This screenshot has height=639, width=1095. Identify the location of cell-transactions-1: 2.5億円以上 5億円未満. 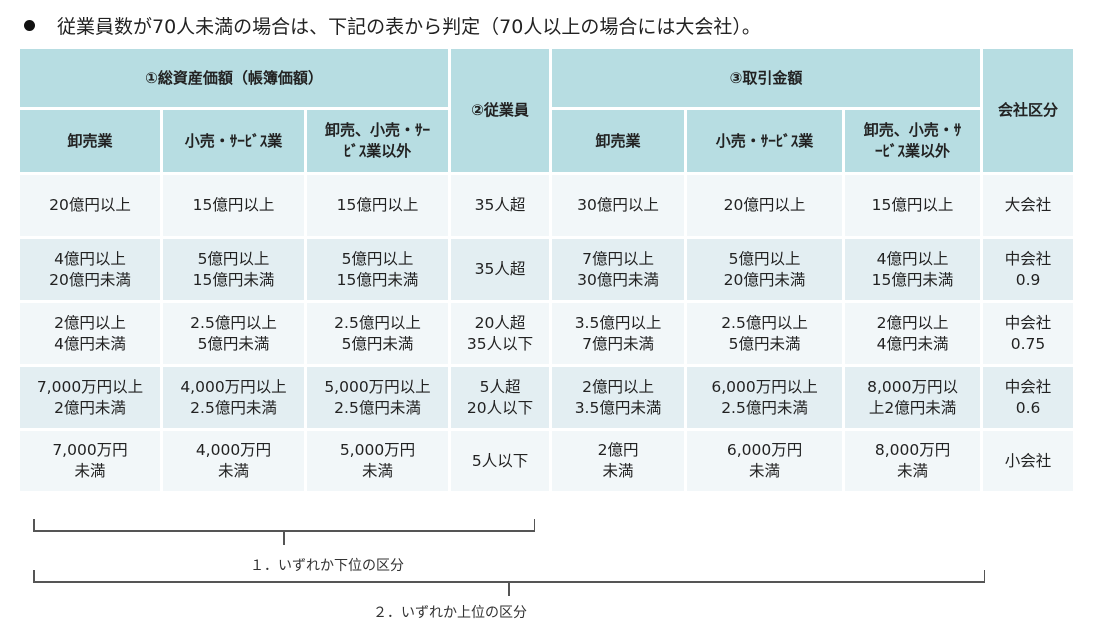
(766, 335).